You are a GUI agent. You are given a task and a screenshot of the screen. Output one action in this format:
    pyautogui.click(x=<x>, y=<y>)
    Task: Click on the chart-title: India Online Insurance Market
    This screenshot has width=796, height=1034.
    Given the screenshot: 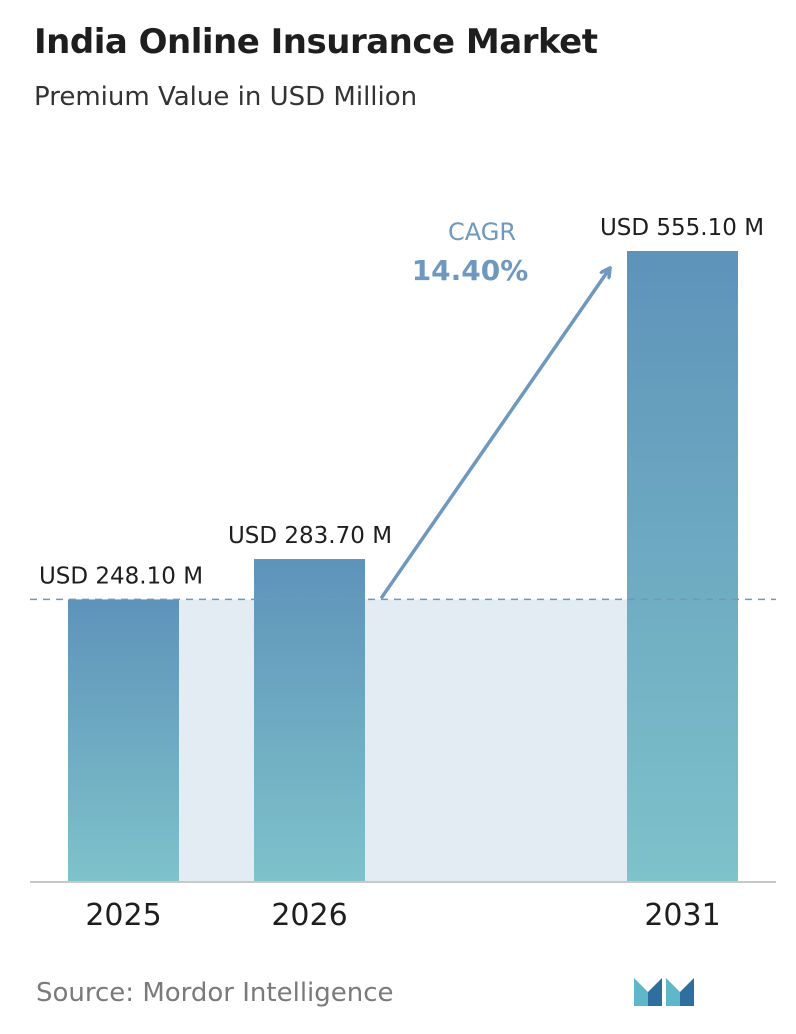 What is the action you would take?
    pyautogui.click(x=316, y=42)
    